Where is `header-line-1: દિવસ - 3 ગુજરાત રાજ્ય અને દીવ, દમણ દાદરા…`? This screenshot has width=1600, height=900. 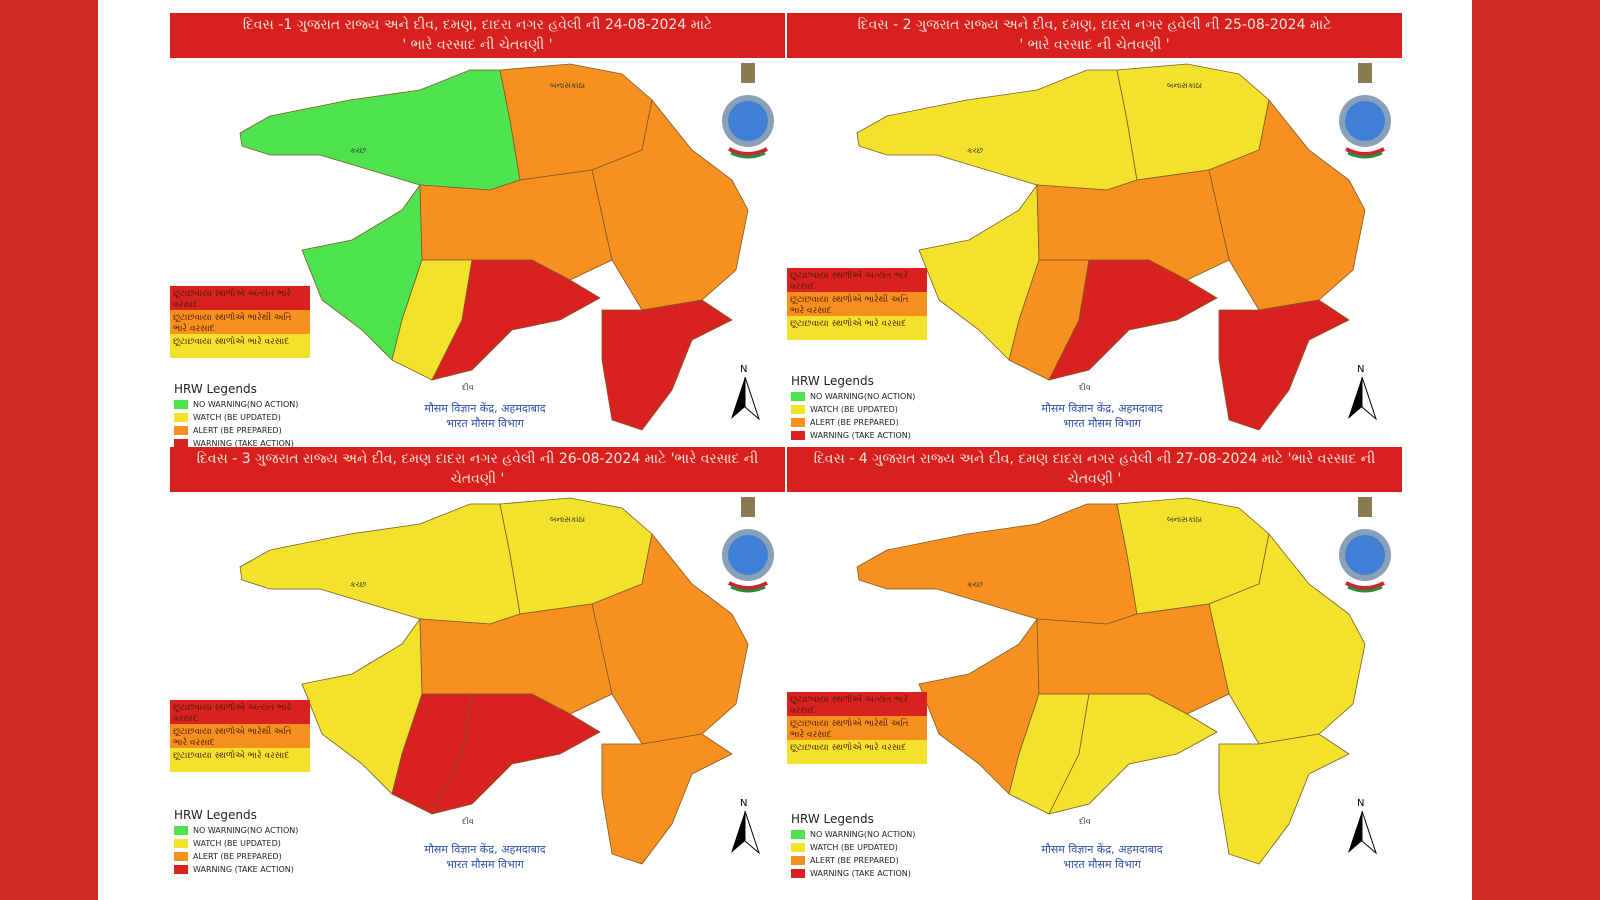
header-line-1: દિવસ - 3 ગુજરાત રાજ્ય અને દીવ, દમણ દાદરા… is located at coordinates (477, 459).